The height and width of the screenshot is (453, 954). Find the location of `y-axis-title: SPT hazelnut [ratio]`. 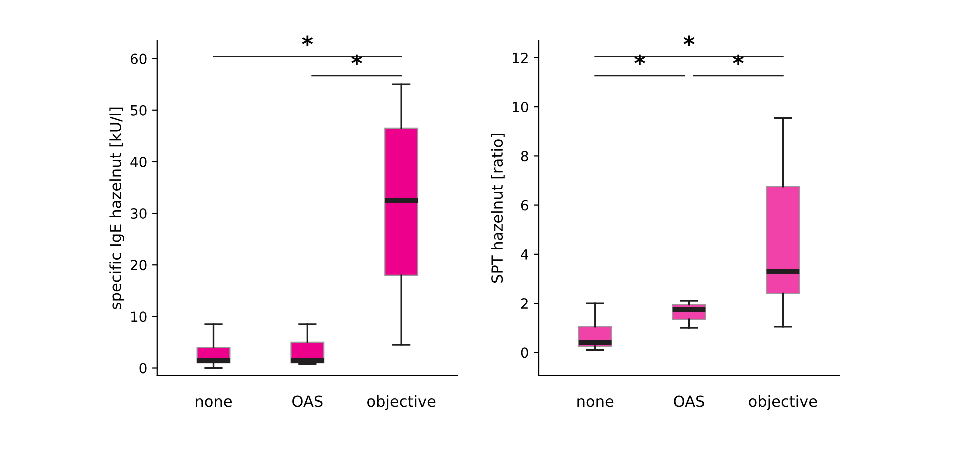

y-axis-title: SPT hazelnut [ratio] is located at coordinates (498, 208).